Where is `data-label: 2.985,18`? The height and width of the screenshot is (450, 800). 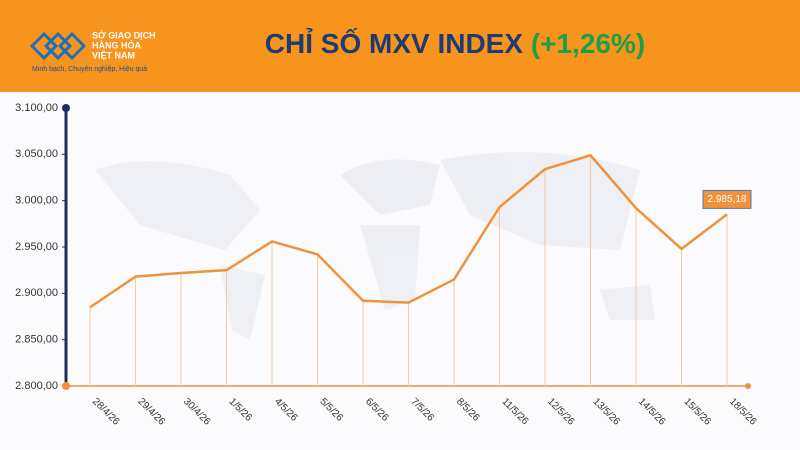
data-label: 2.985,18 is located at coordinates (727, 199).